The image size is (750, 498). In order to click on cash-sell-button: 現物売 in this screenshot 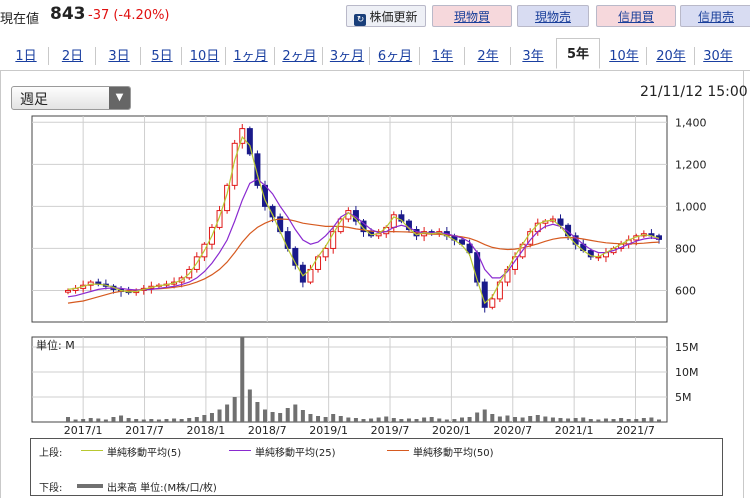, I will do `click(553, 16)`.